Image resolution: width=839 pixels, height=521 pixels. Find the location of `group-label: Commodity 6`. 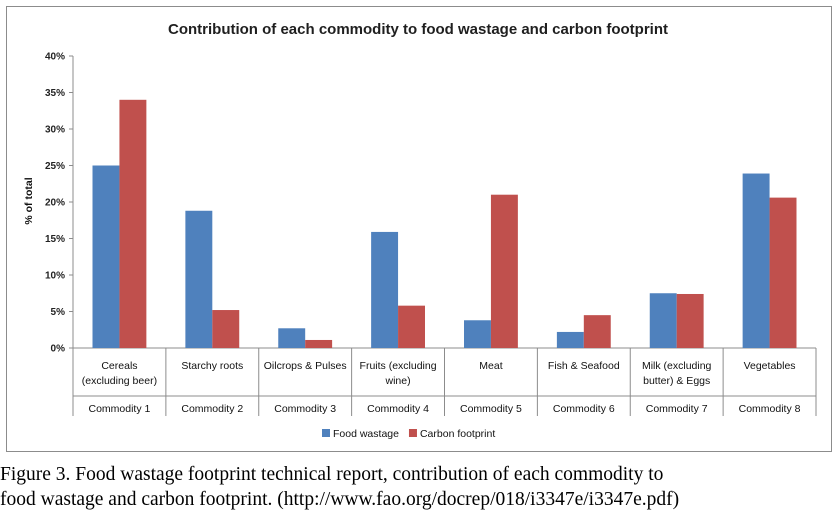

group-label: Commodity 6 is located at coordinates (584, 409).